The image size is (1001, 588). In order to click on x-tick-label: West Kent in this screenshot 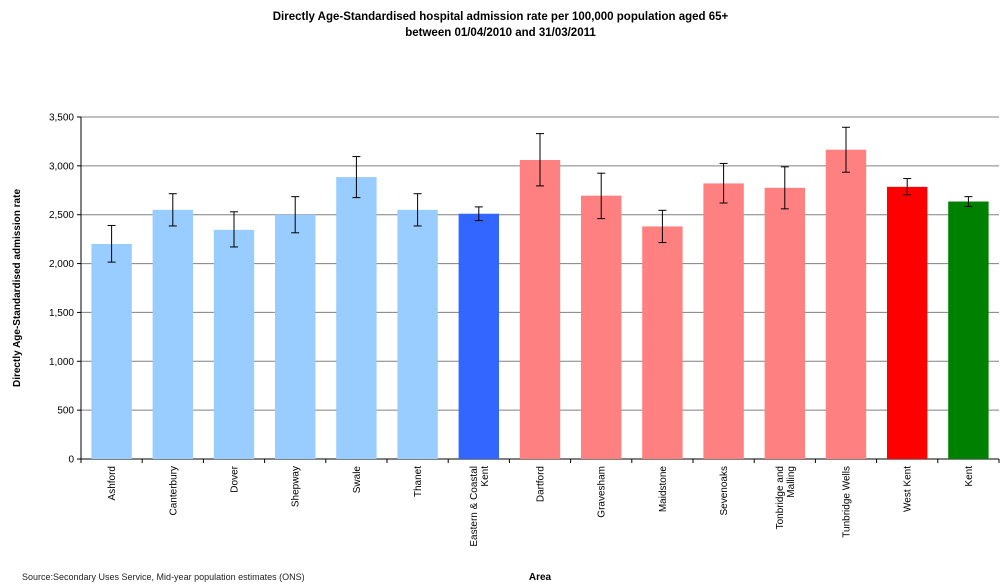, I will do `click(908, 489)`.